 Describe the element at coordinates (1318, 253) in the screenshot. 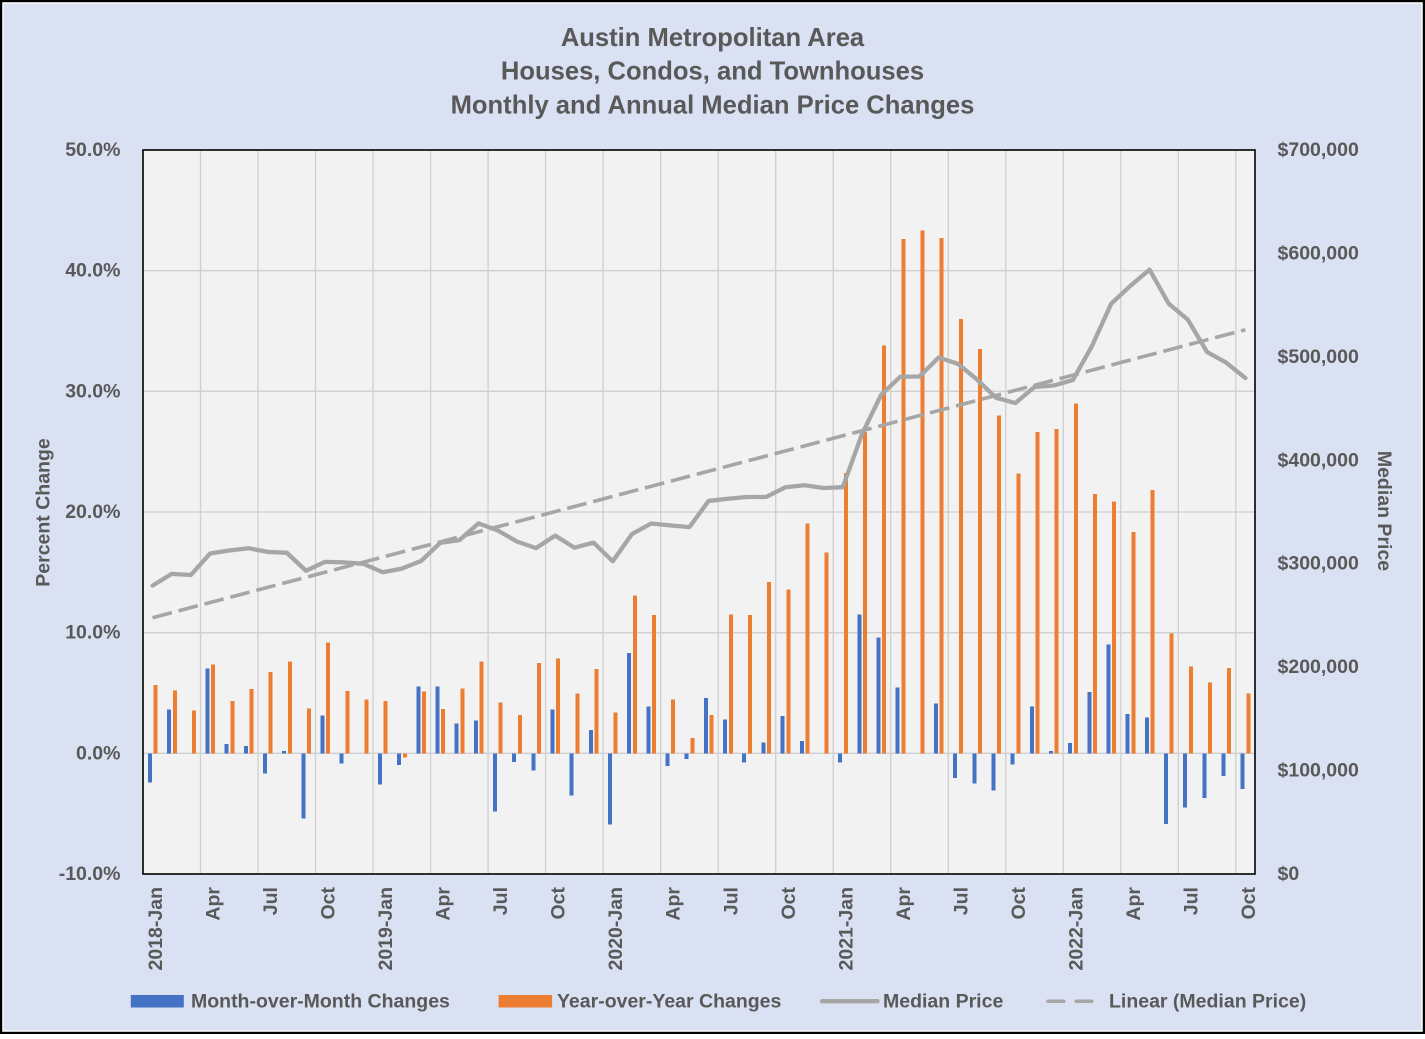

I see `svg-text: $600,000` at that location.